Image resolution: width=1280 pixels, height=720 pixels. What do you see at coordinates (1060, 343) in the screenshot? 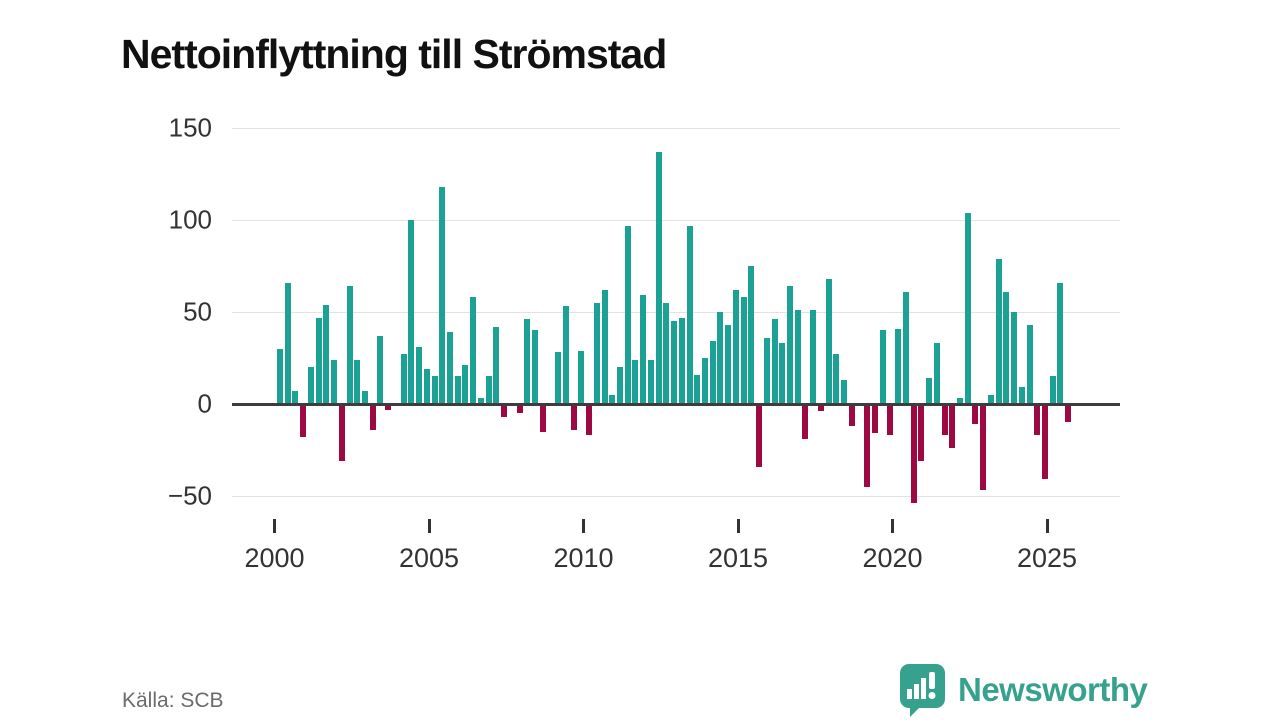
I see `bar-2025-q2` at bounding box center [1060, 343].